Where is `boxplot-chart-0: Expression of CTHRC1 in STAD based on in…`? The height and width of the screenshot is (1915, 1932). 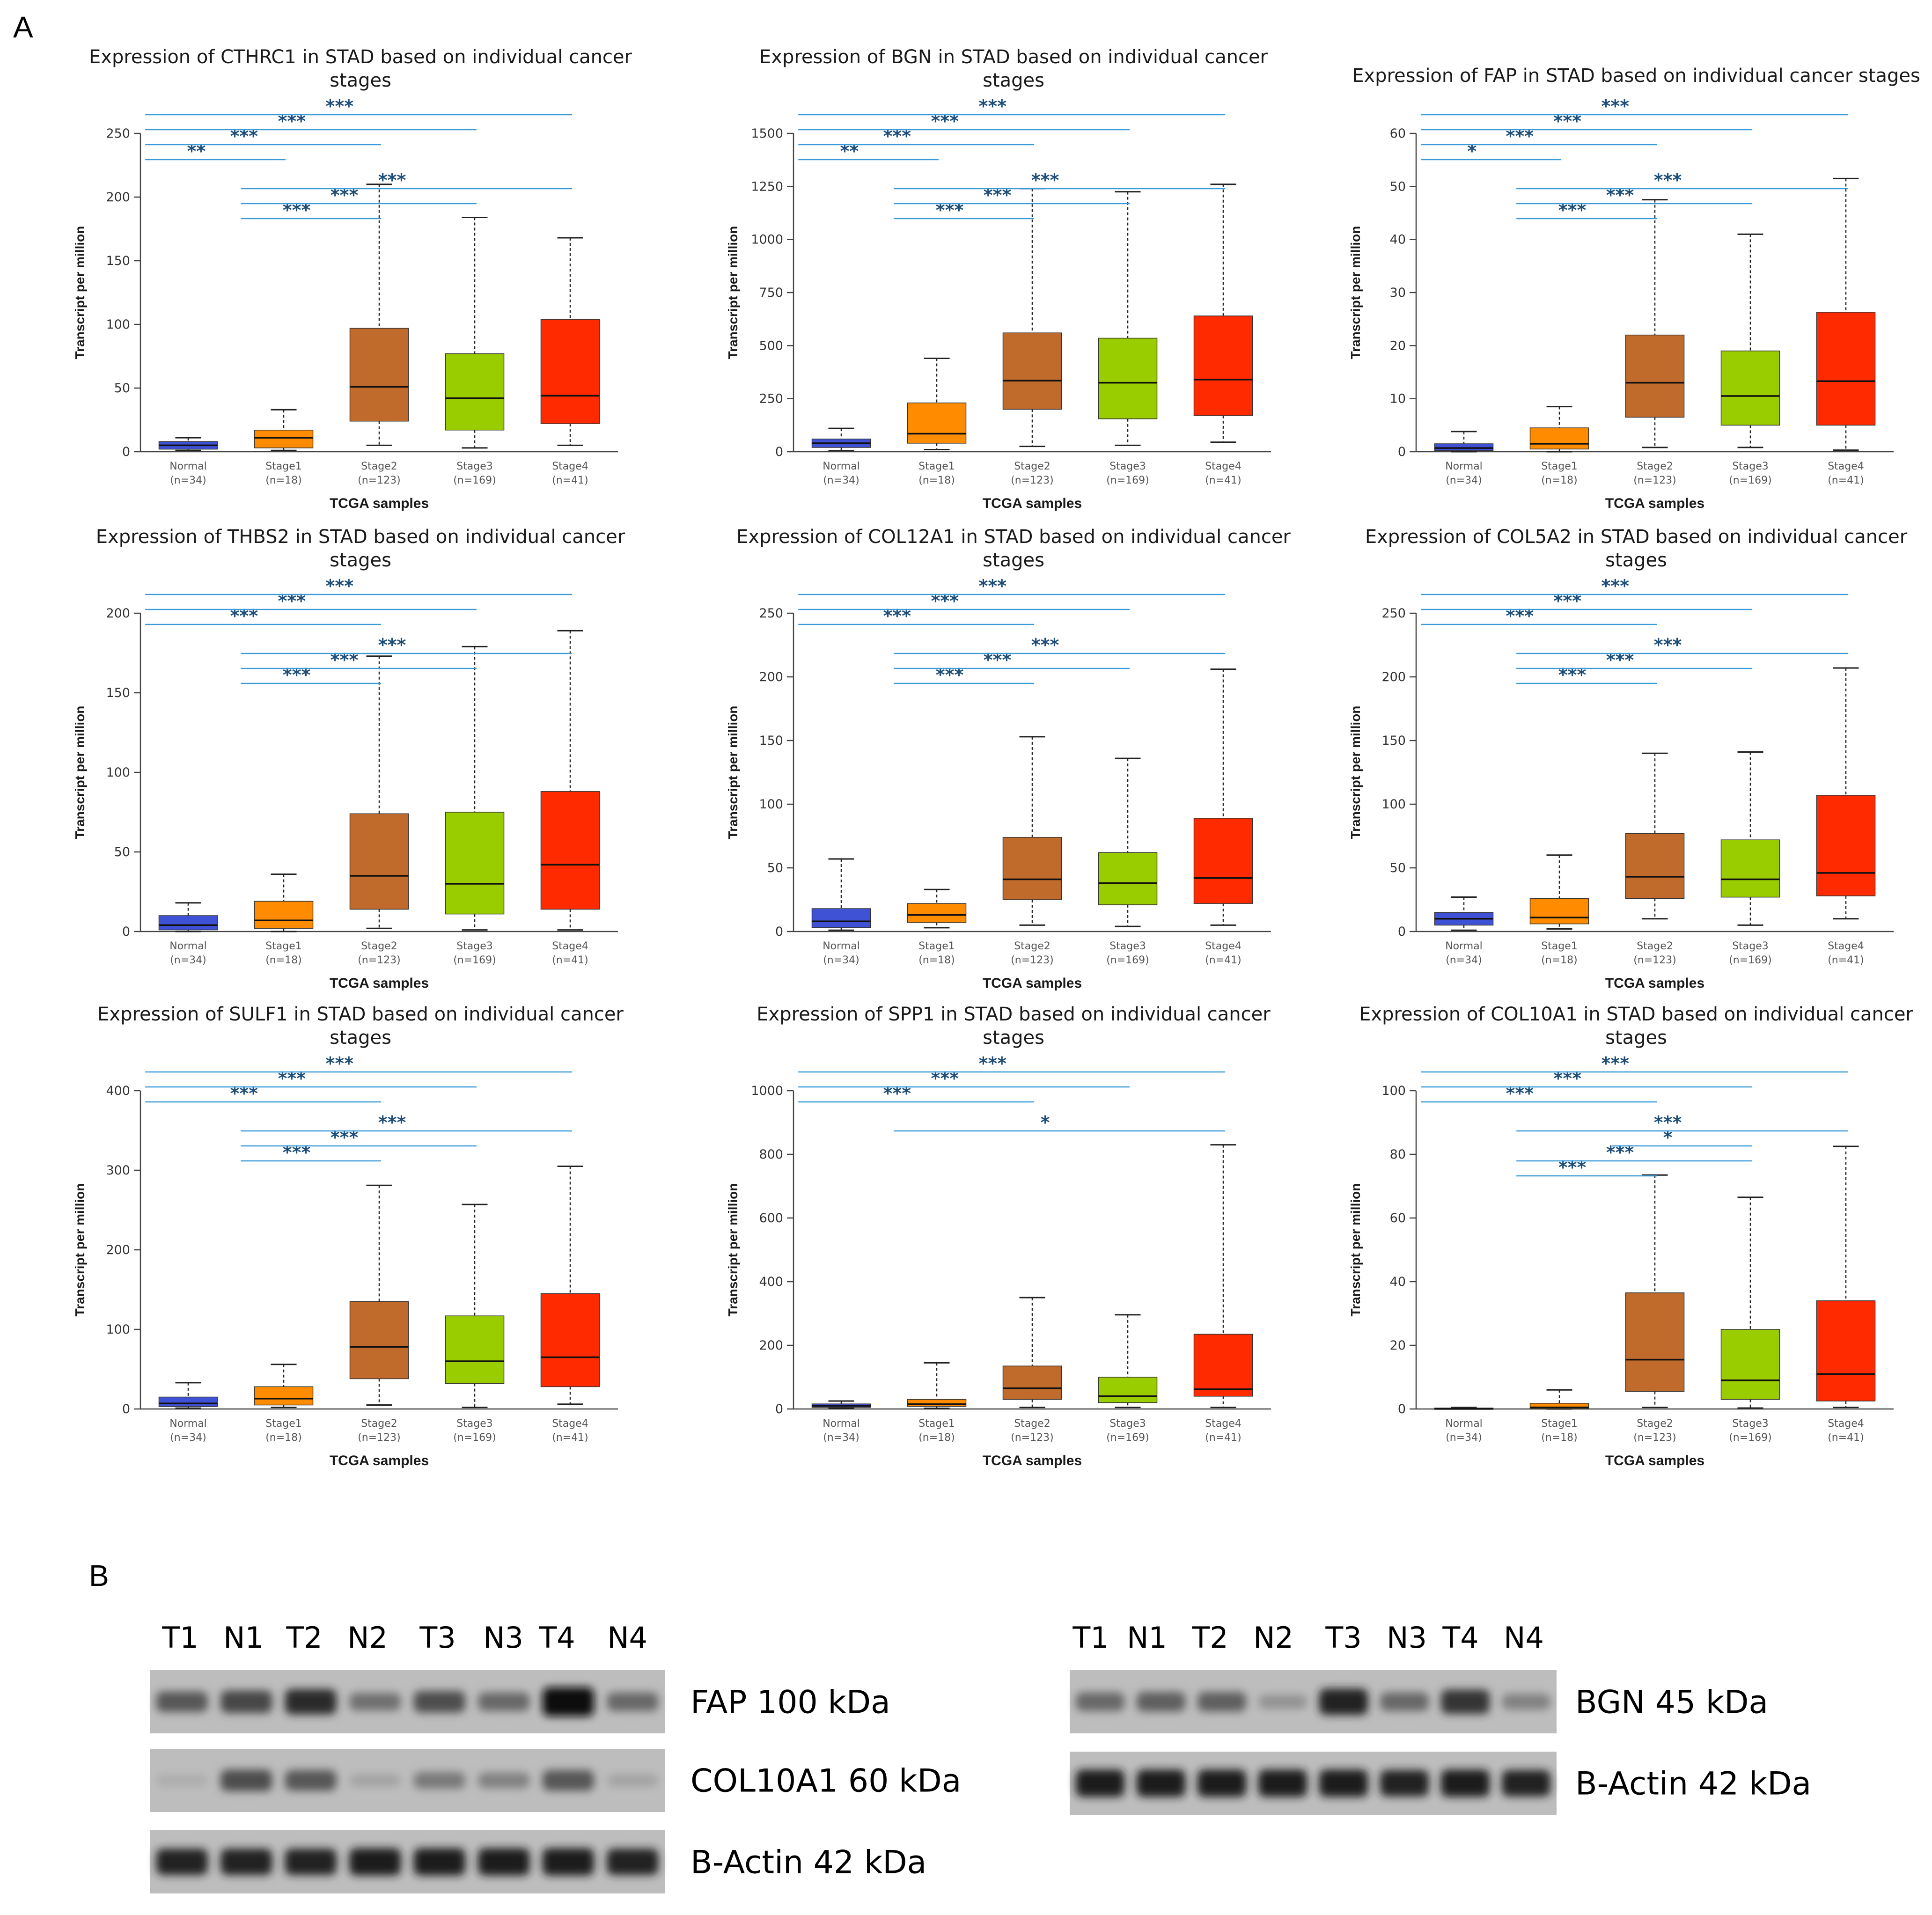 boxplot-chart-0: Expression of CTHRC1 in STAD based on in… is located at coordinates (352, 278).